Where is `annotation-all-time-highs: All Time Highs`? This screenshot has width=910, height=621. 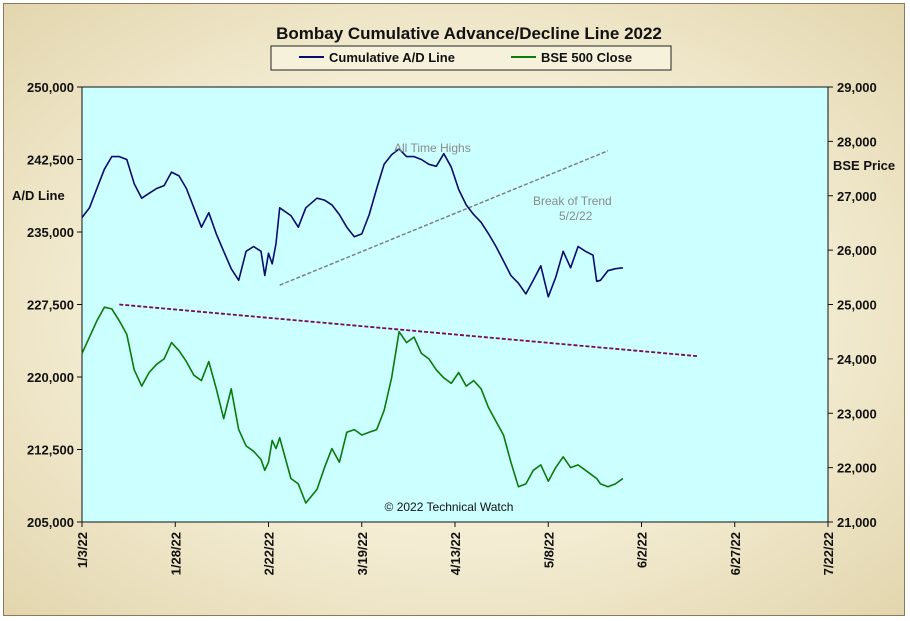
annotation-all-time-highs: All Time Highs is located at coordinates (432, 148).